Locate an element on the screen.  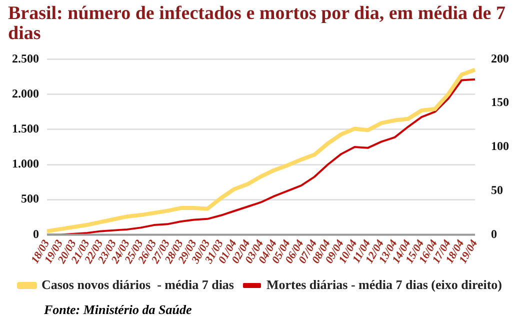
y2-tick-label: 100 is located at coordinates (500, 146).